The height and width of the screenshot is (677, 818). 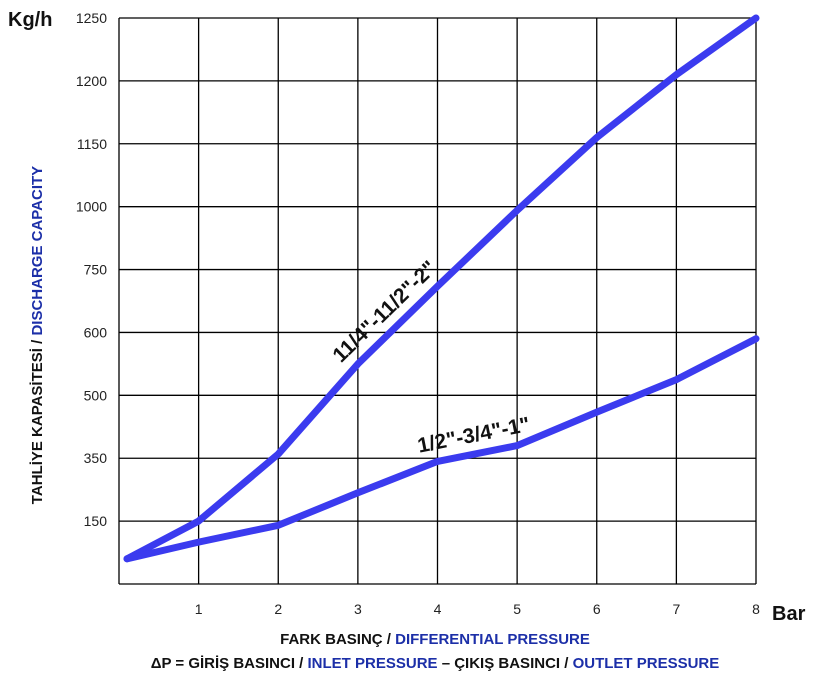 I want to click on y-unit-label: Kg/h, so click(x=30, y=20).